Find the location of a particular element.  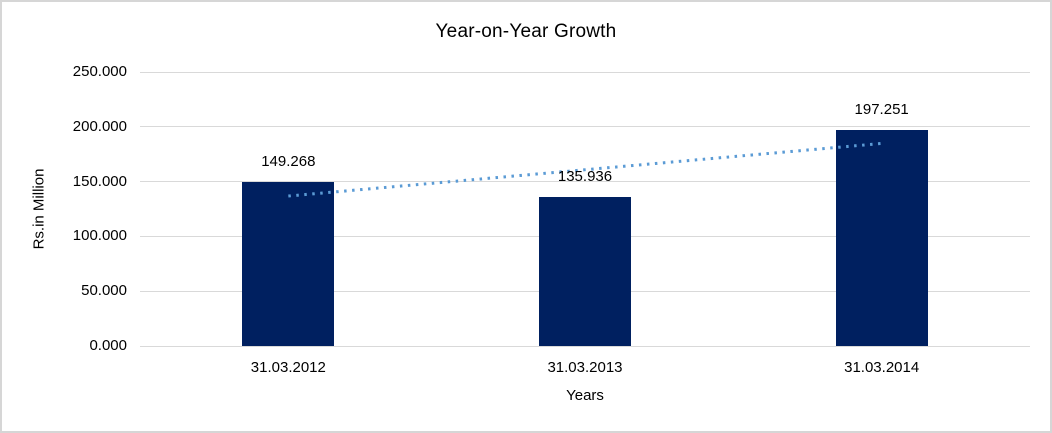

bar-31.03.2012 is located at coordinates (288, 264).